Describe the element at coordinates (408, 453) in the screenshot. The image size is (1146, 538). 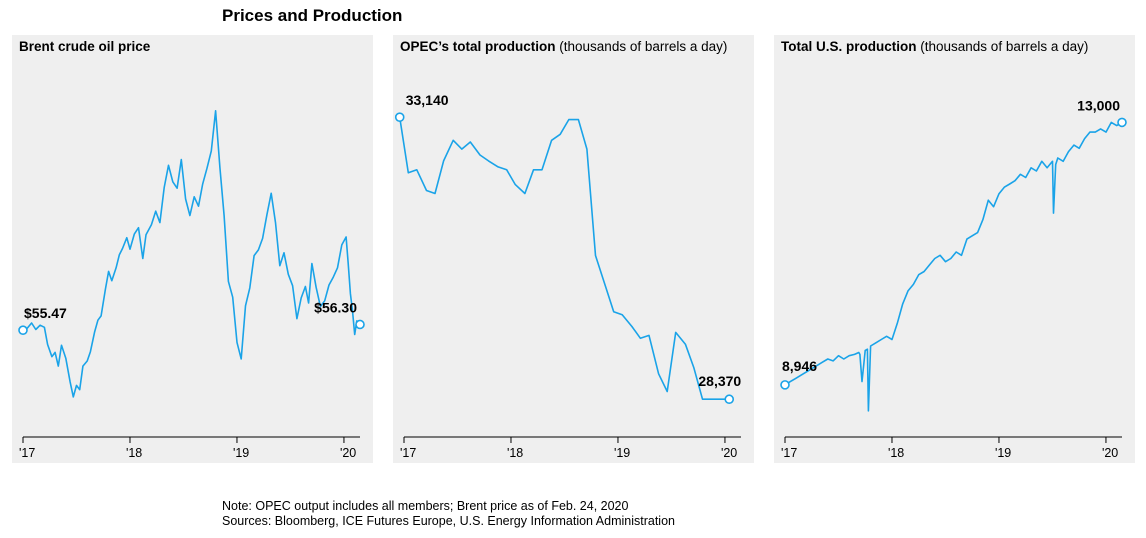
I see `opec-x-tick-label: '17` at that location.